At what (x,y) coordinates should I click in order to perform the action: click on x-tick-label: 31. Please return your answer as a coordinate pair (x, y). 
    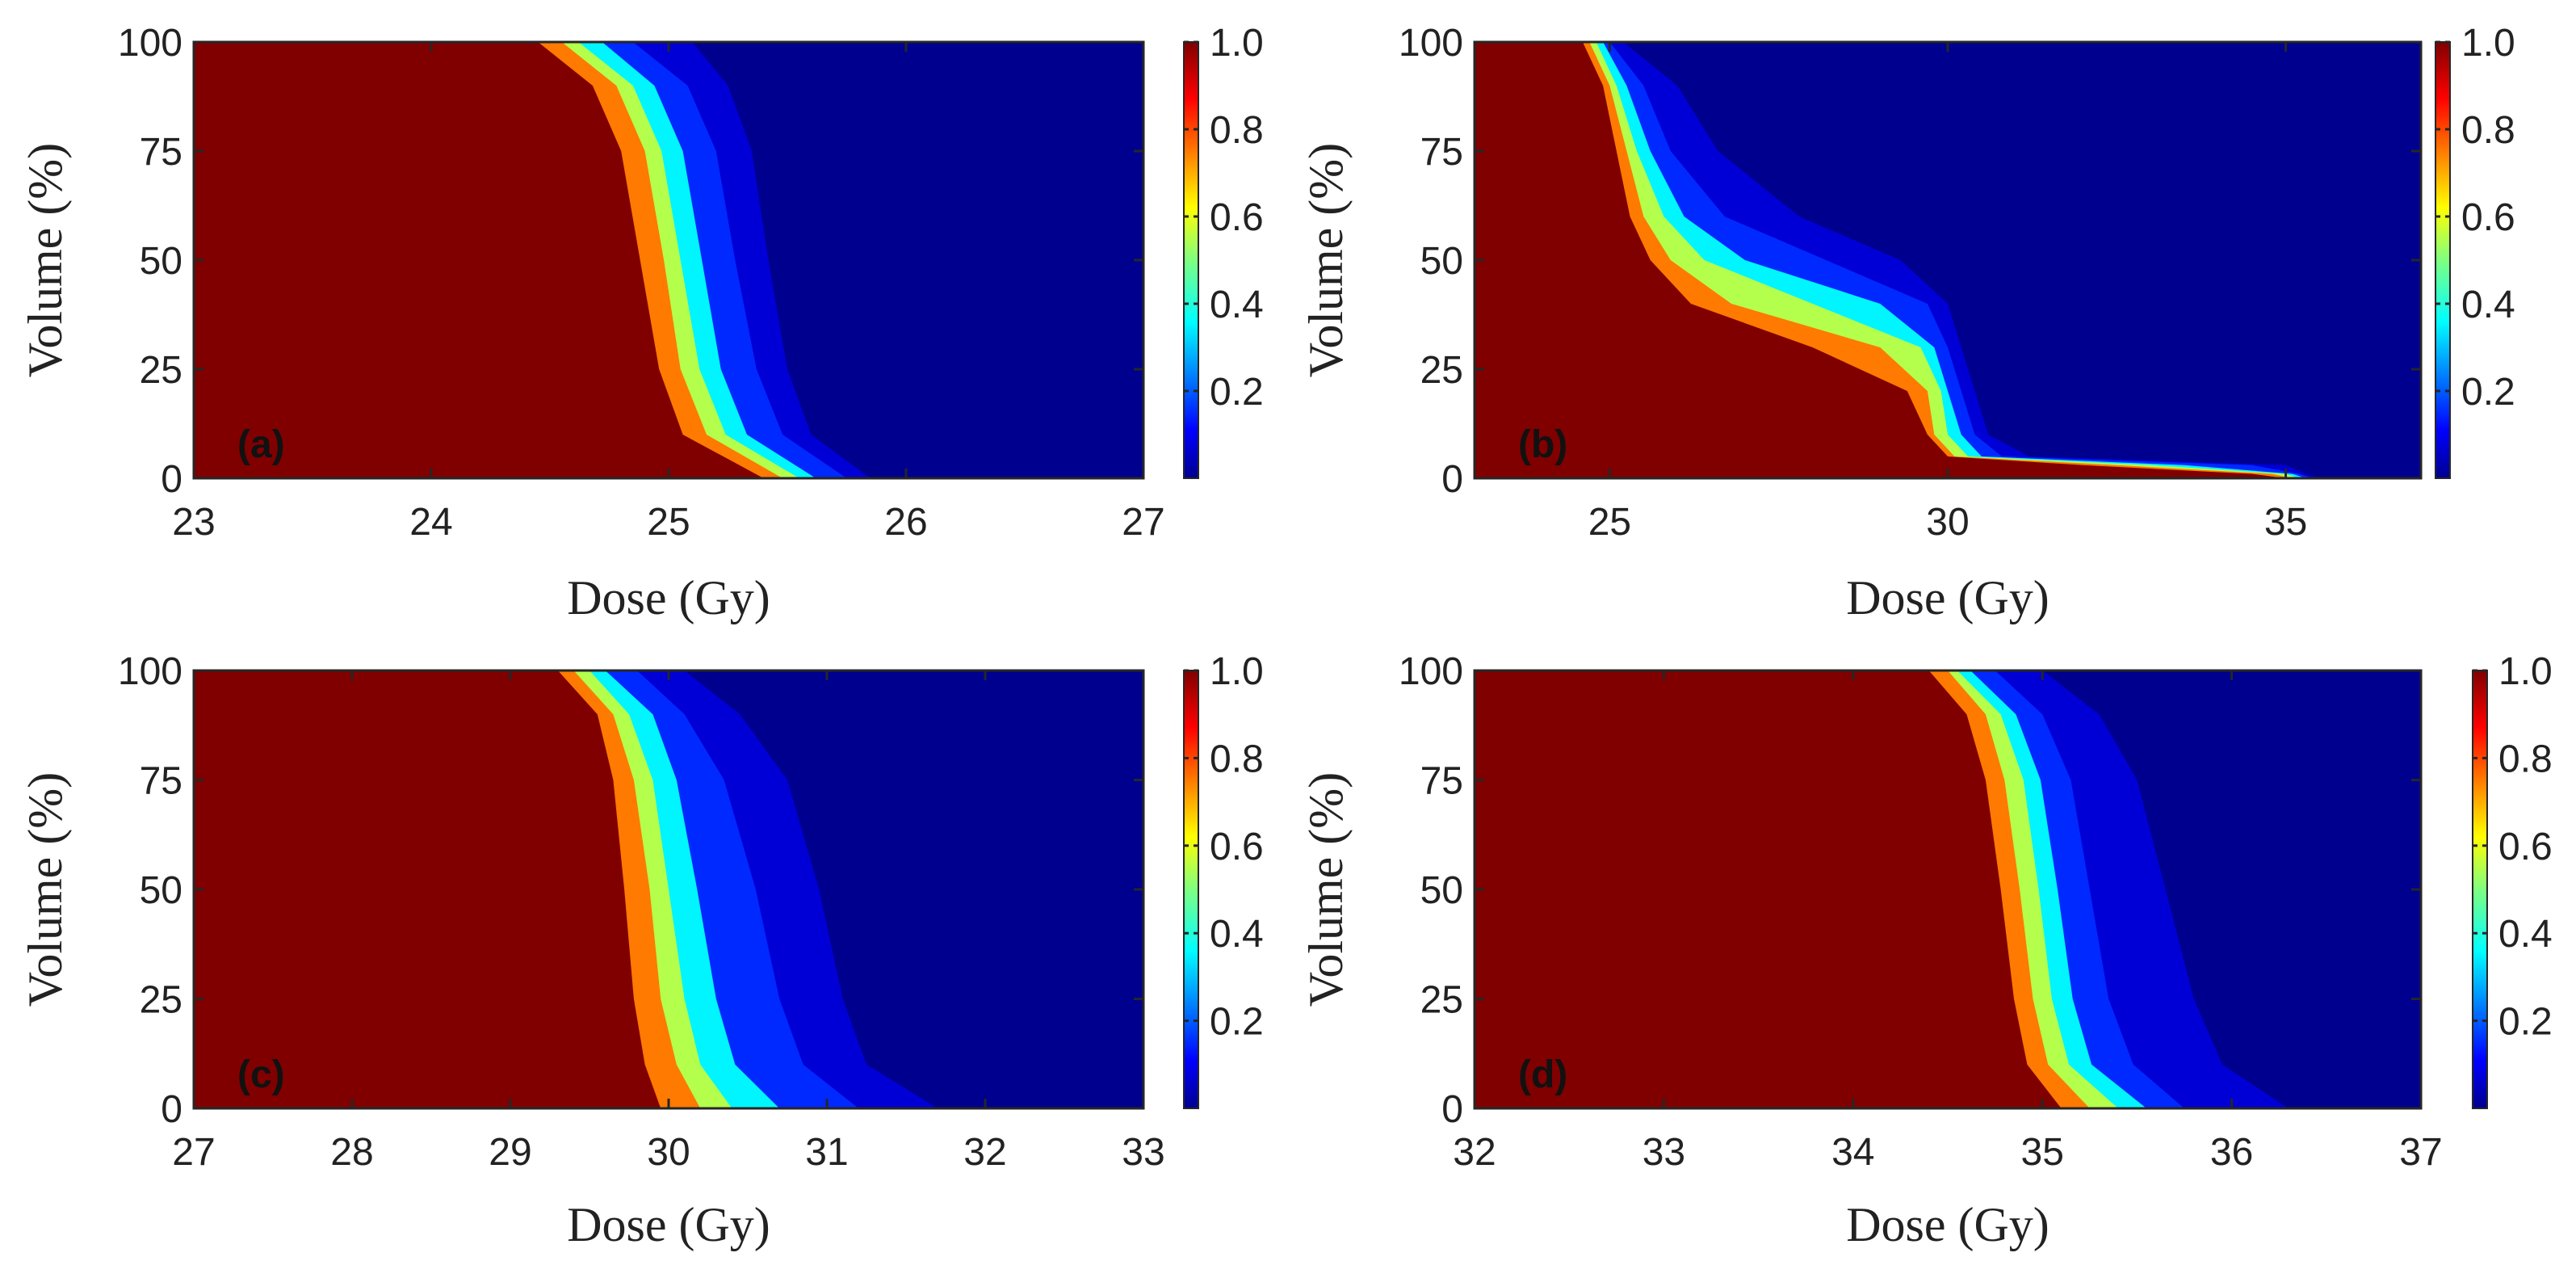
    Looking at the image, I should click on (826, 1153).